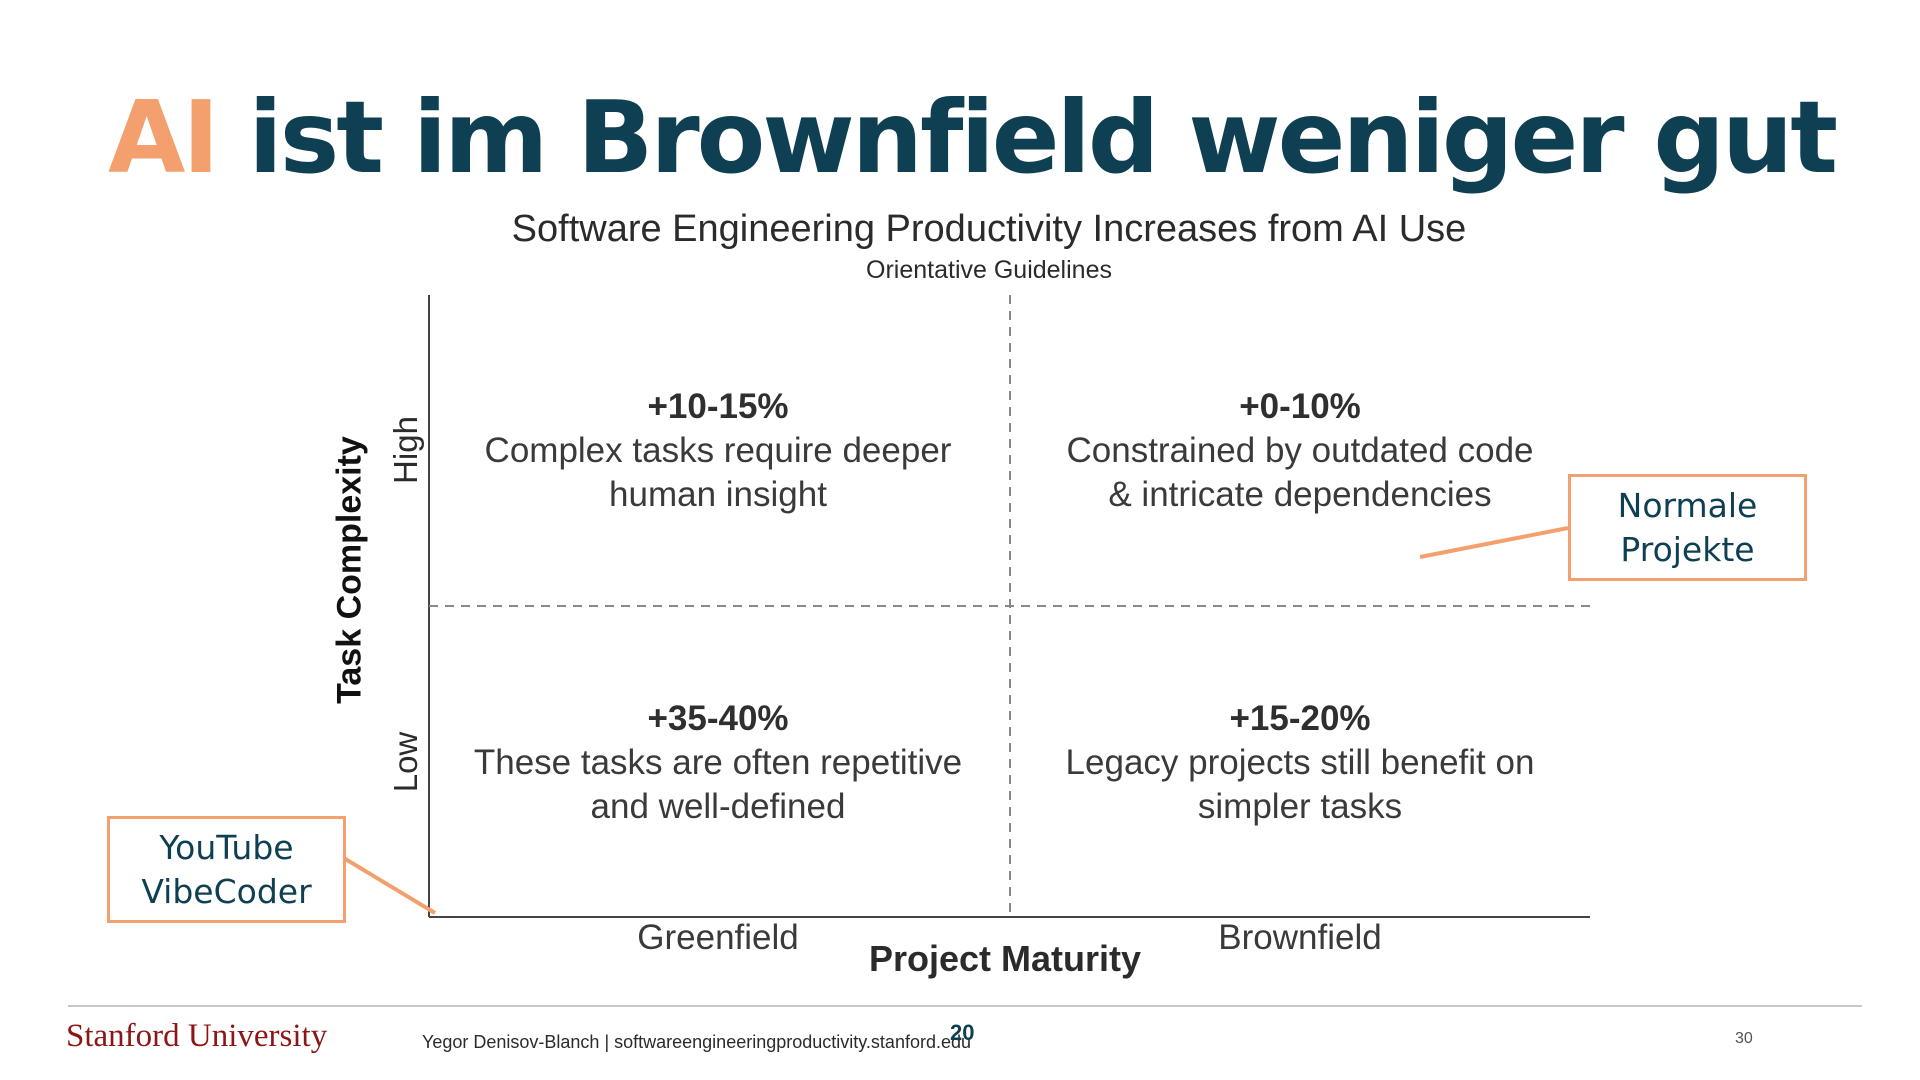 Image resolution: width=1920 pixels, height=1080 pixels. What do you see at coordinates (1300, 806) in the screenshot?
I see `quadrant-text-line2: simpler tasks` at bounding box center [1300, 806].